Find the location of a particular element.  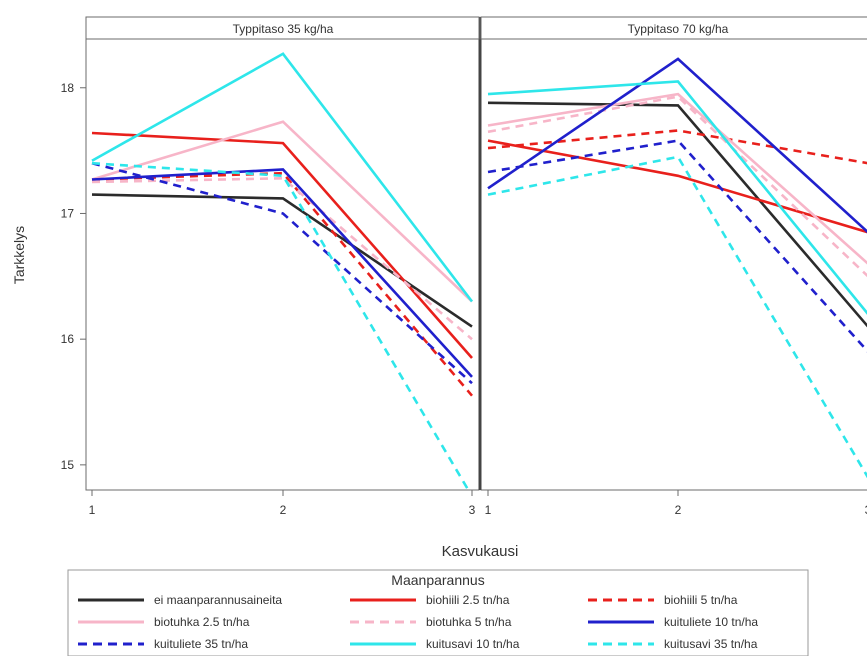

y-tick-label: 17 is located at coordinates (68, 213).